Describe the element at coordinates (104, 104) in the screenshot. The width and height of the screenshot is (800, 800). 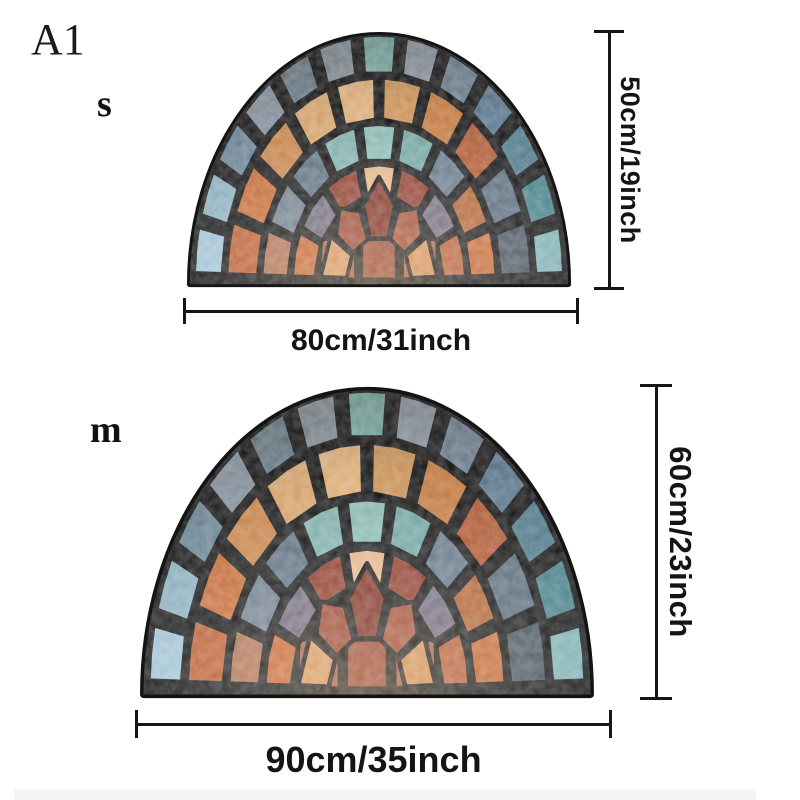
I see `size-label-small: s` at that location.